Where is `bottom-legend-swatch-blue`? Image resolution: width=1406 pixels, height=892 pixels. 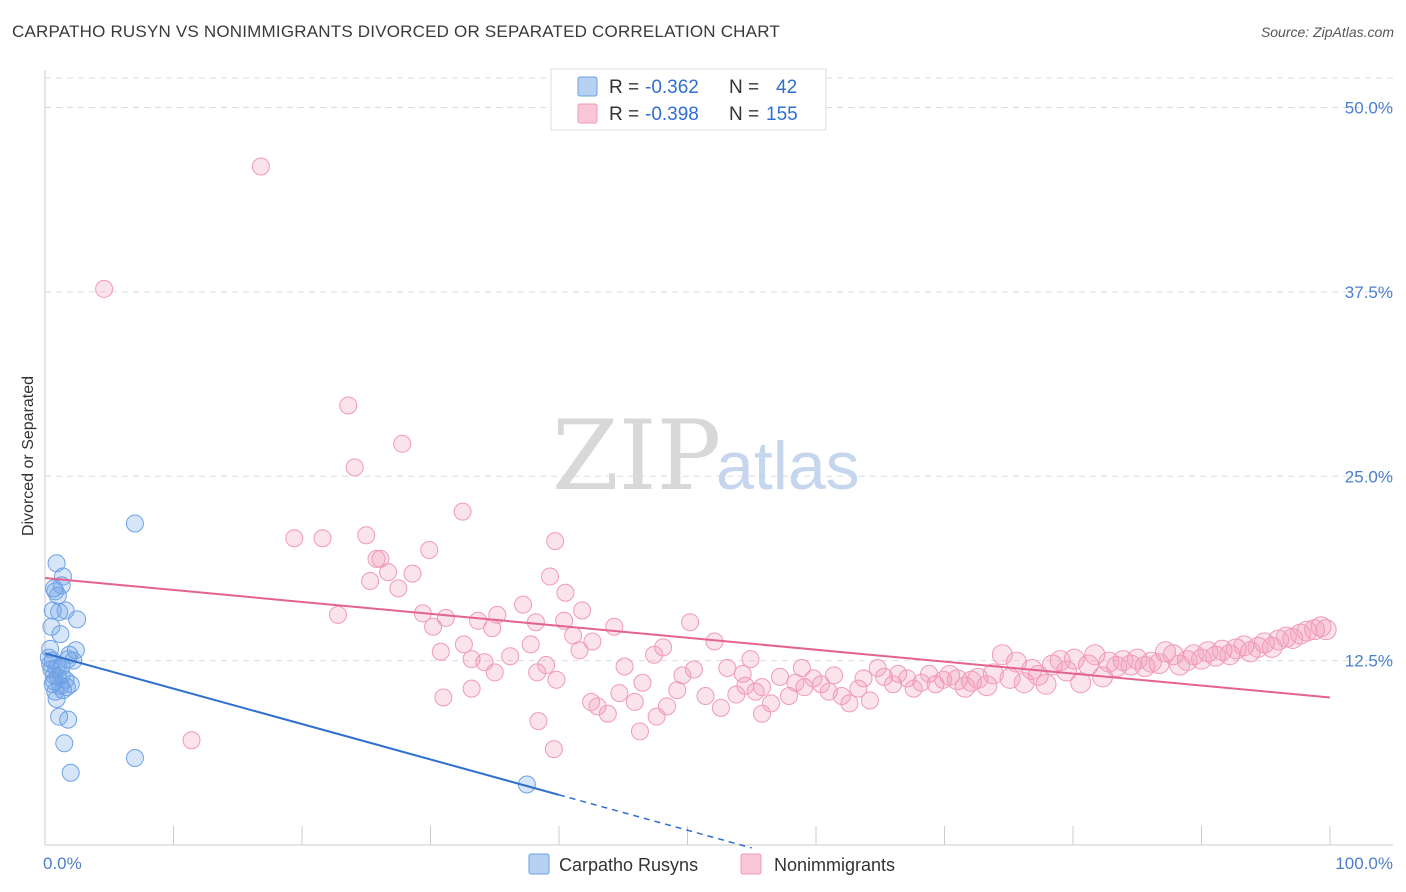
bottom-legend-swatch-blue is located at coordinates (539, 864).